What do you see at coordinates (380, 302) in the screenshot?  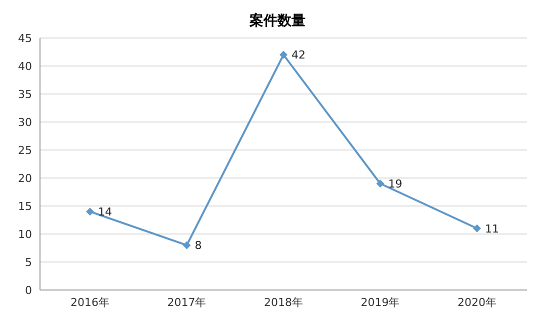 I see `x-tick-label: 2019年` at bounding box center [380, 302].